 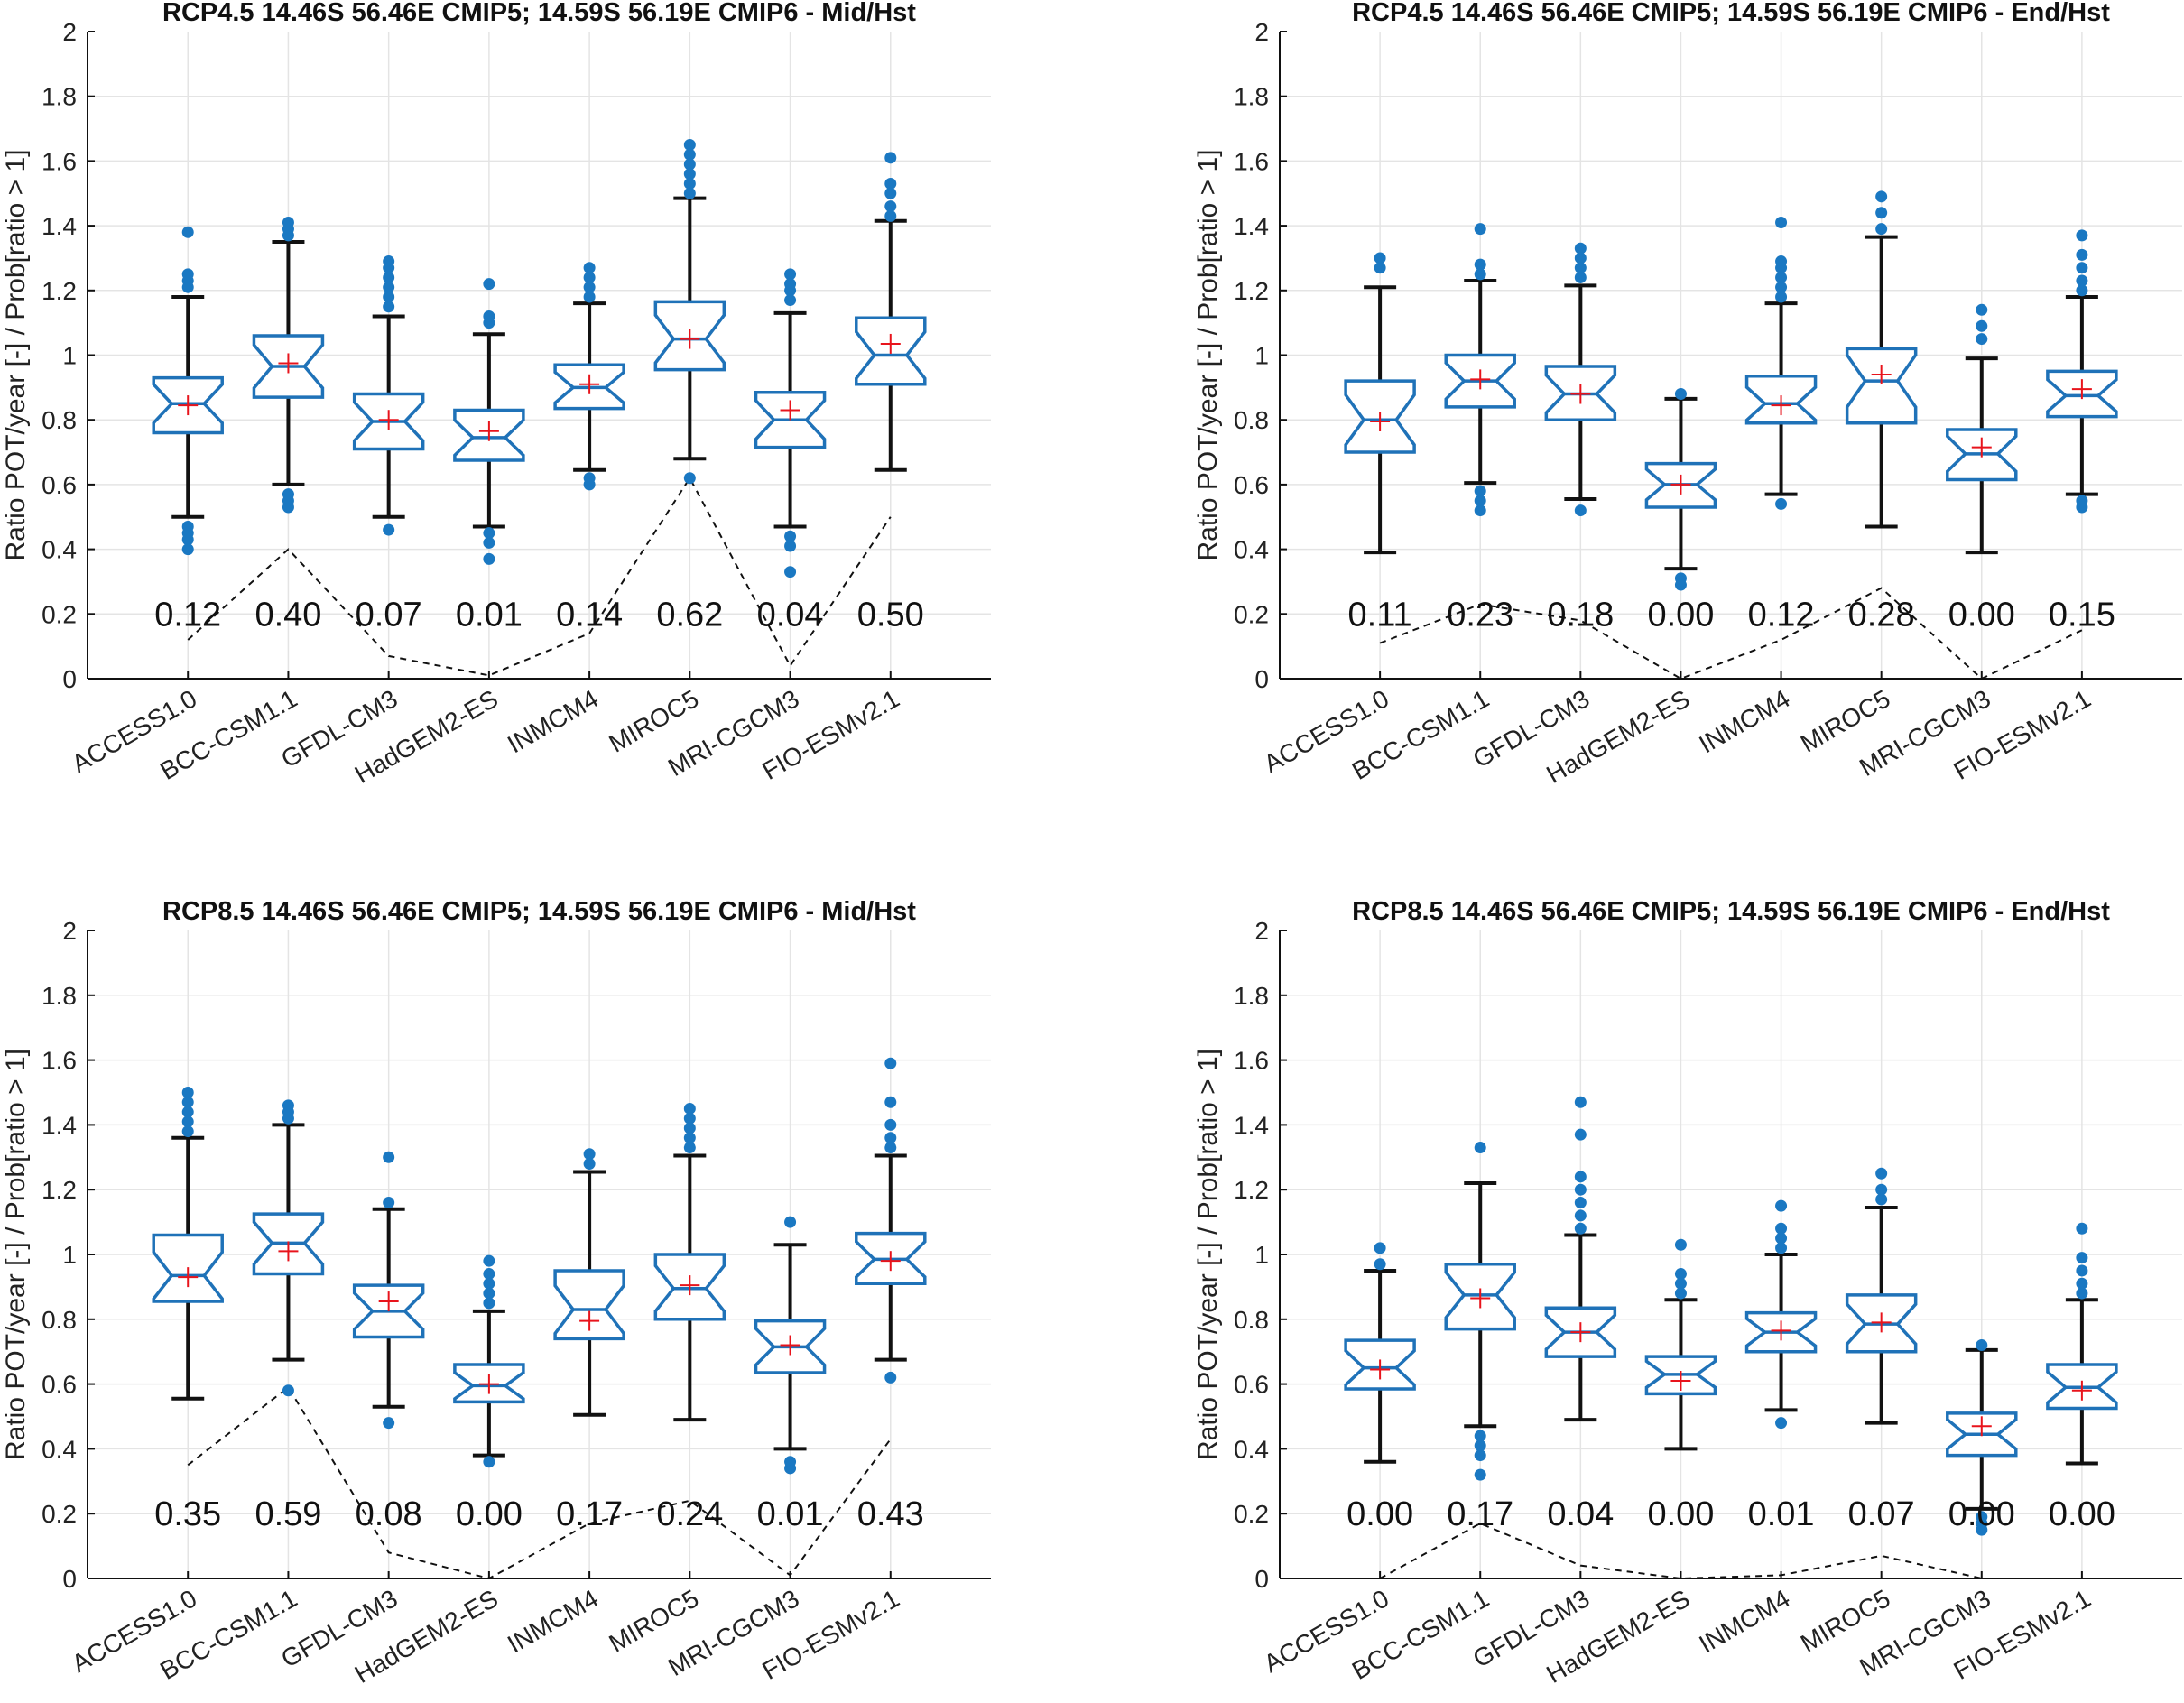 I want to click on y-tick-label: 0.2, so click(x=1251, y=614).